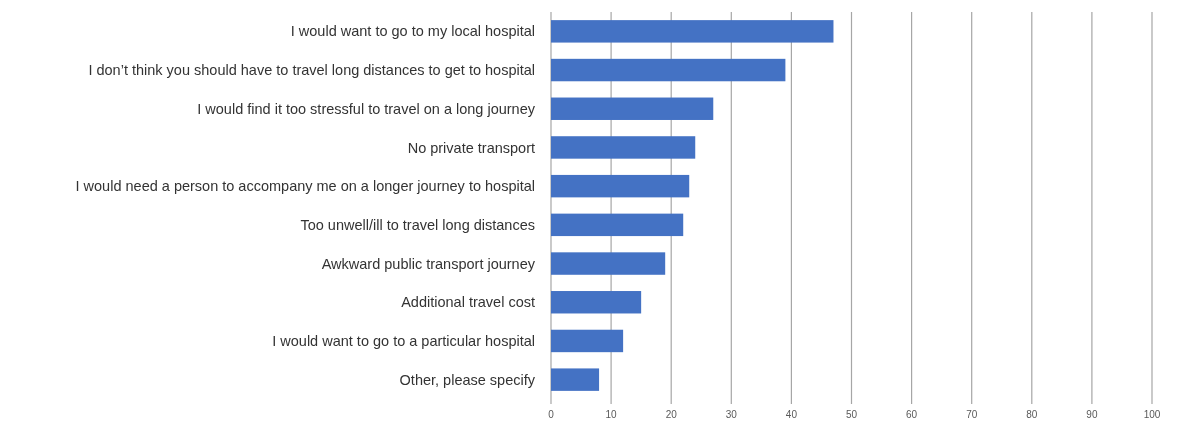  I want to click on y-tick-label: I would want to go to my local hospital, so click(412, 31).